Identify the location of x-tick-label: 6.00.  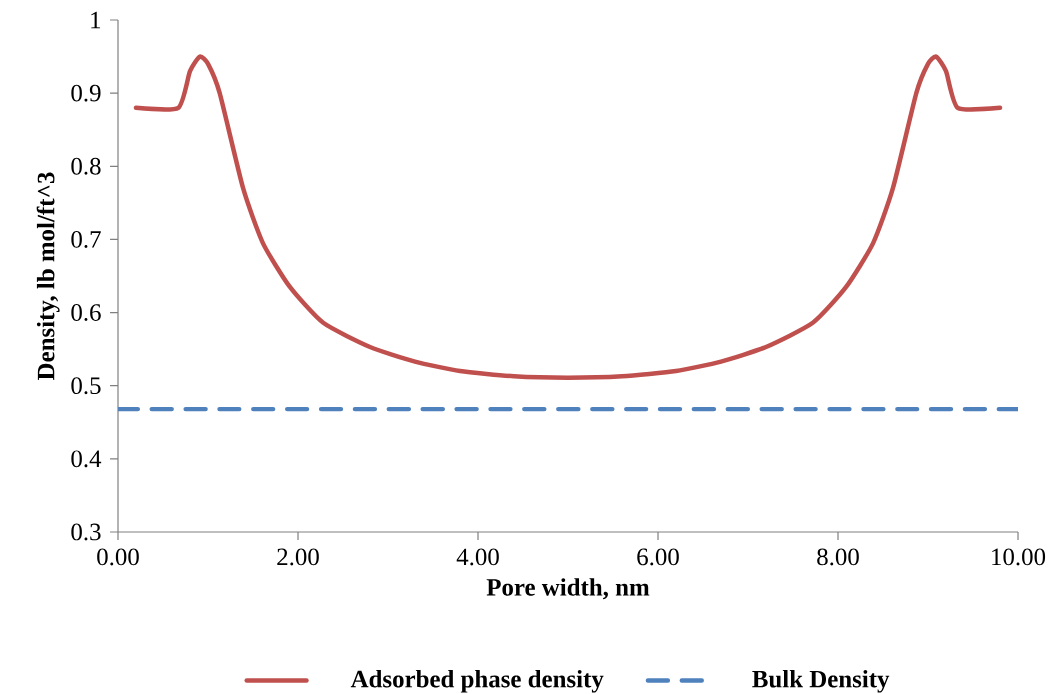
(658, 557).